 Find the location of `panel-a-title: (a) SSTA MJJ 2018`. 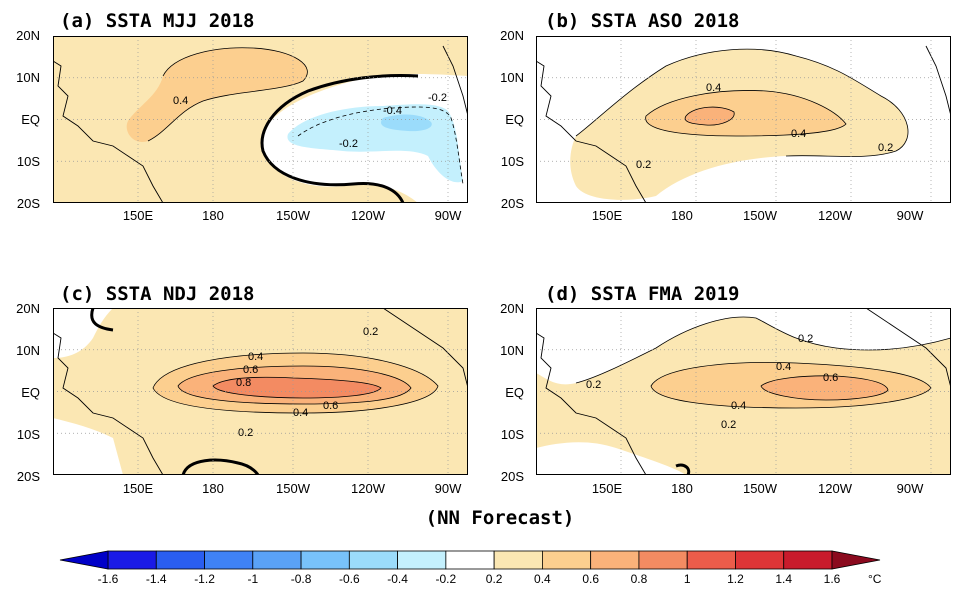

panel-a-title: (a) SSTA MJJ 2018 is located at coordinates (157, 21).